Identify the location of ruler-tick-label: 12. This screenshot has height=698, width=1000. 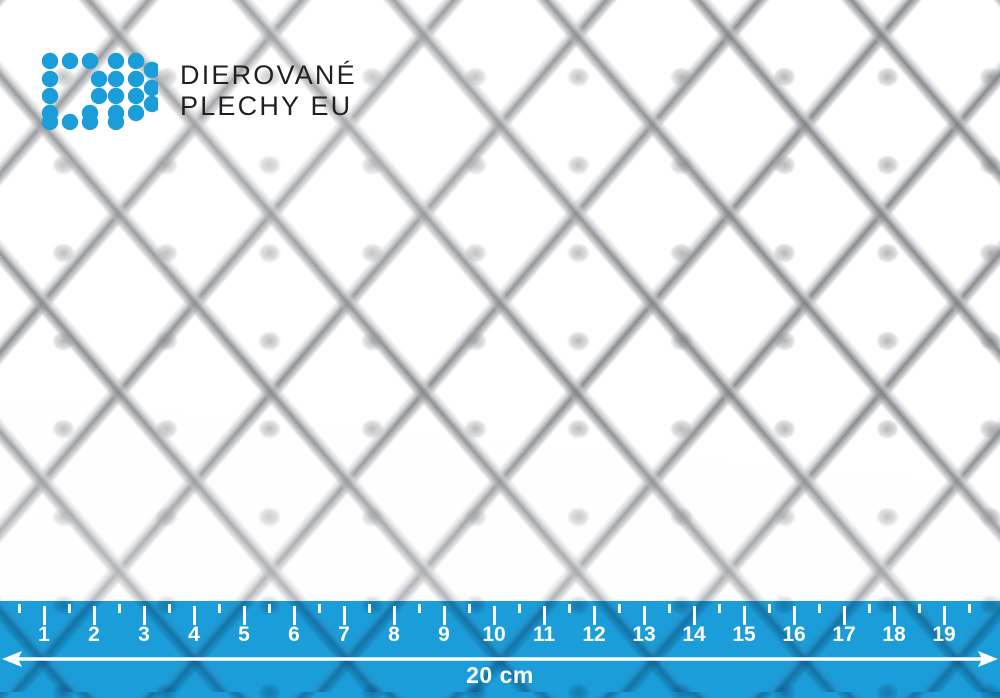
(594, 634).